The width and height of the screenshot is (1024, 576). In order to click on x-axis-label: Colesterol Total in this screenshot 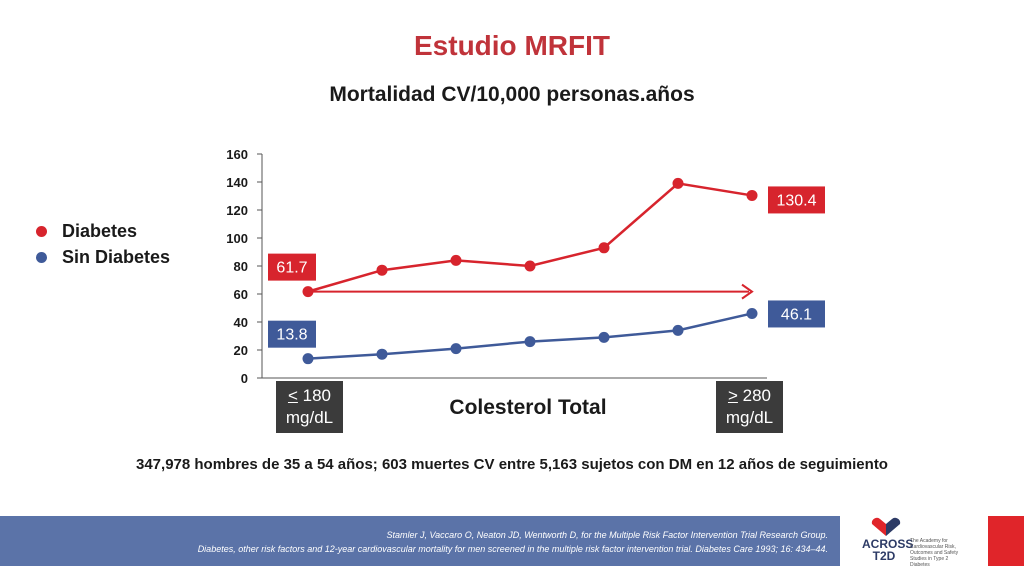, I will do `click(528, 407)`.